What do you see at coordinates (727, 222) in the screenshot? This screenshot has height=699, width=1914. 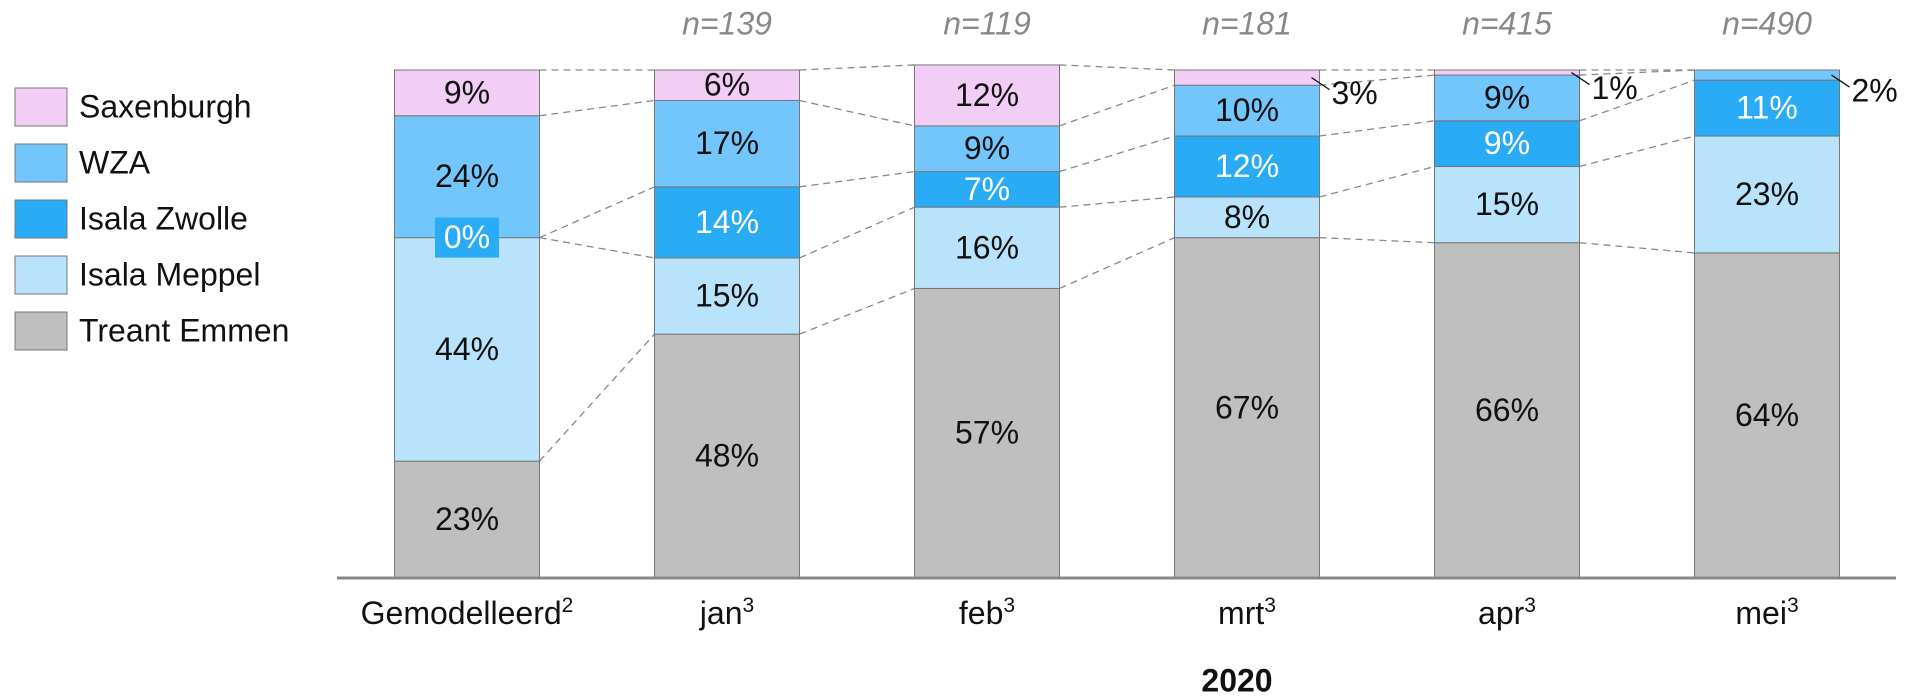 I see `data-label: 14%` at bounding box center [727, 222].